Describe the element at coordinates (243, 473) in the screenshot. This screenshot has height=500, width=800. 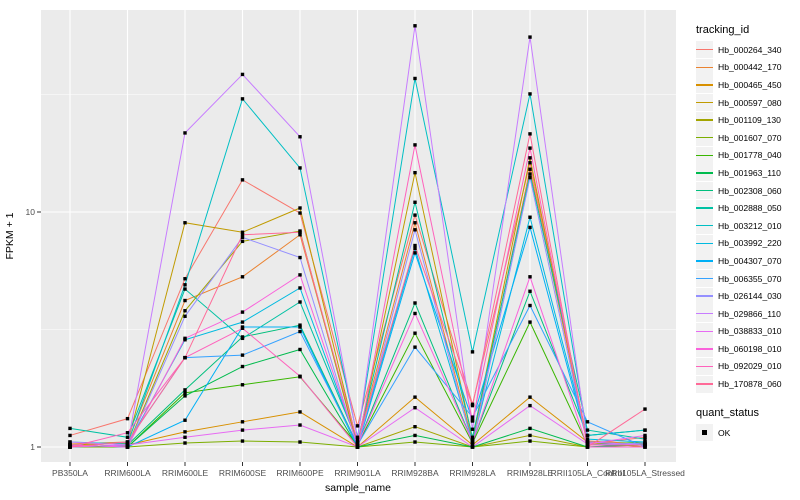
I see `x-tick-label: RRIM600SE` at that location.